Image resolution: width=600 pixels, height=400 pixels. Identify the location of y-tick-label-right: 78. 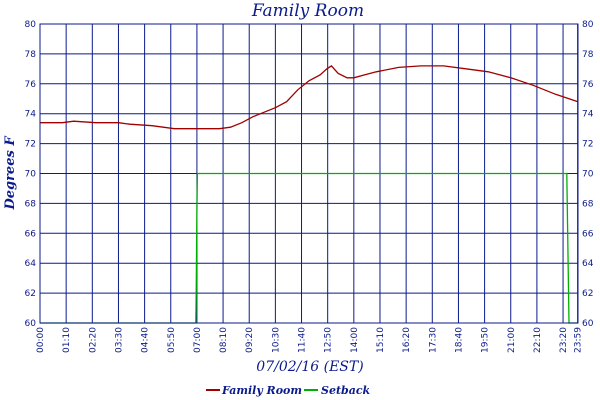
(588, 55).